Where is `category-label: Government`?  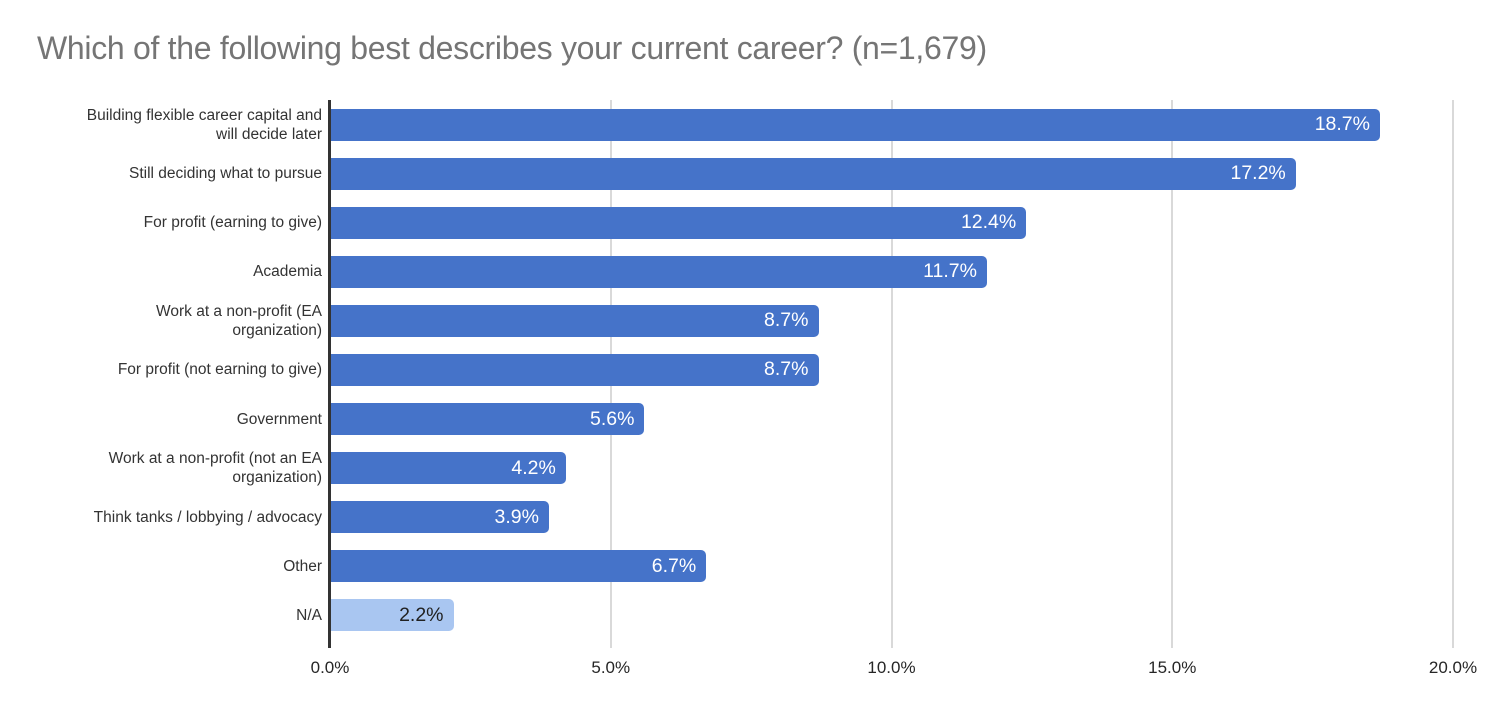 category-label: Government is located at coordinates (279, 419).